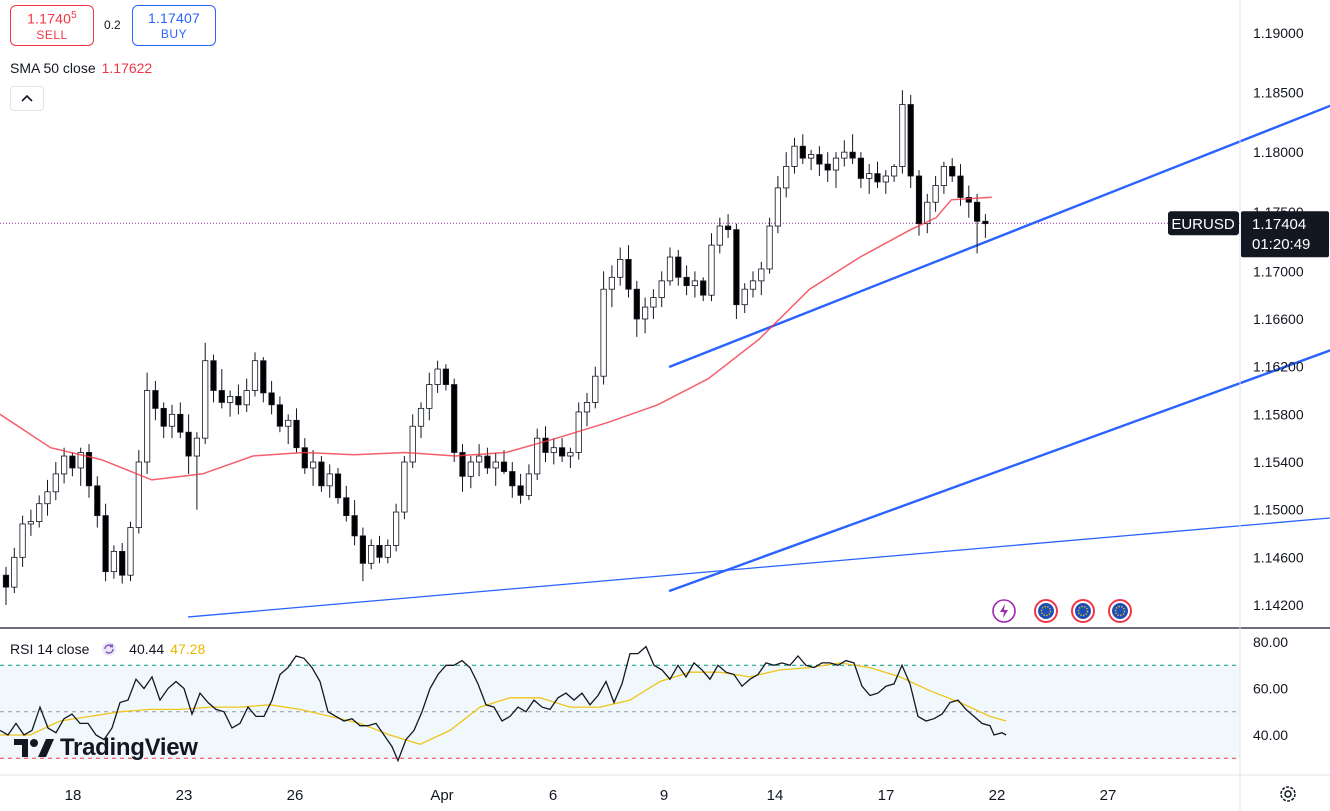 The width and height of the screenshot is (1330, 811). I want to click on sell-button: 1.17405 SELL, so click(52, 25).